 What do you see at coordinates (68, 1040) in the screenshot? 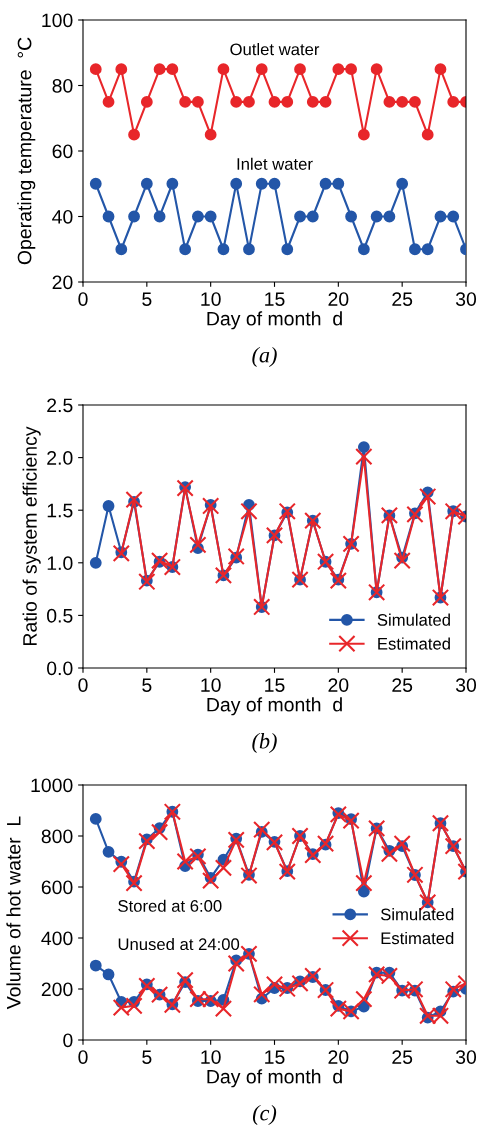
I see `y-tick-label: 0` at bounding box center [68, 1040].